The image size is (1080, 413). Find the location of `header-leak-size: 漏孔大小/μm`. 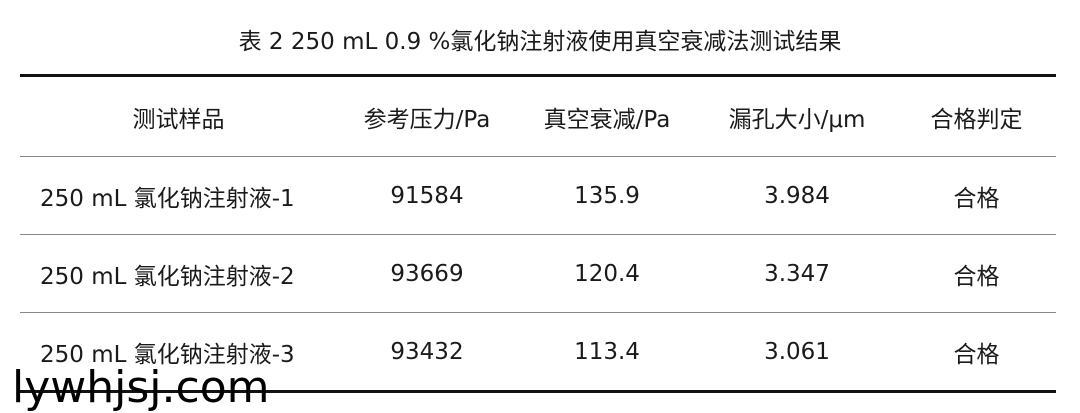

header-leak-size: 漏孔大小/μm is located at coordinates (797, 116).